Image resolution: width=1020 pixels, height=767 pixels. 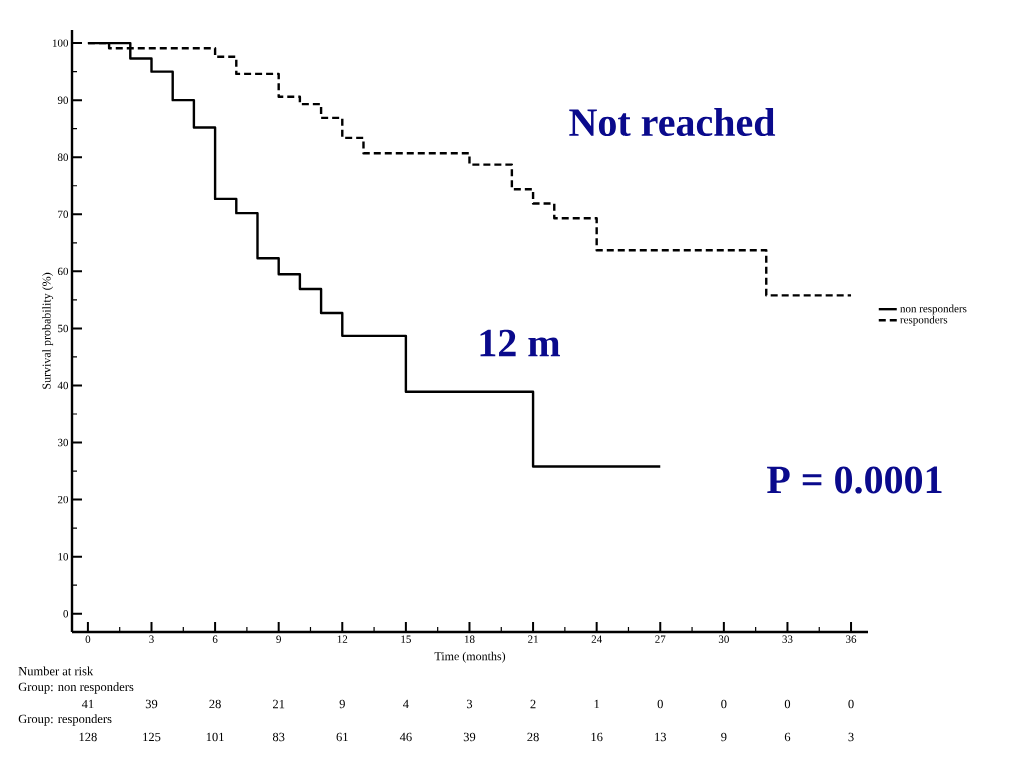 I want to click on y-tick-label: 100, so click(x=60, y=43).